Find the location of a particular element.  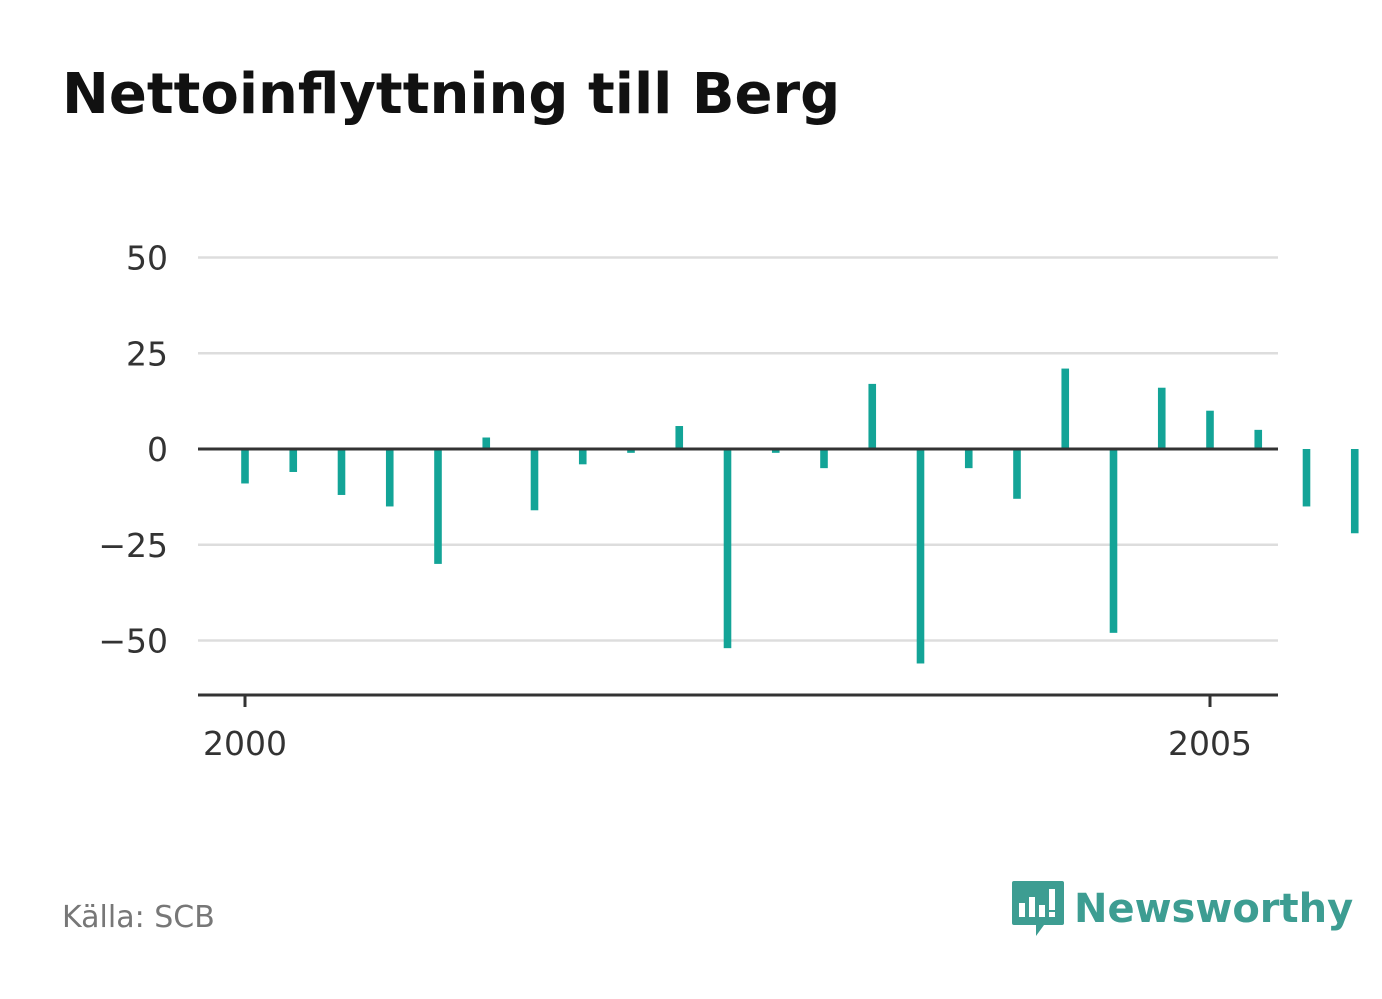

y-tick-labels: 50 25 0 −25 −50 is located at coordinates (133, 450).